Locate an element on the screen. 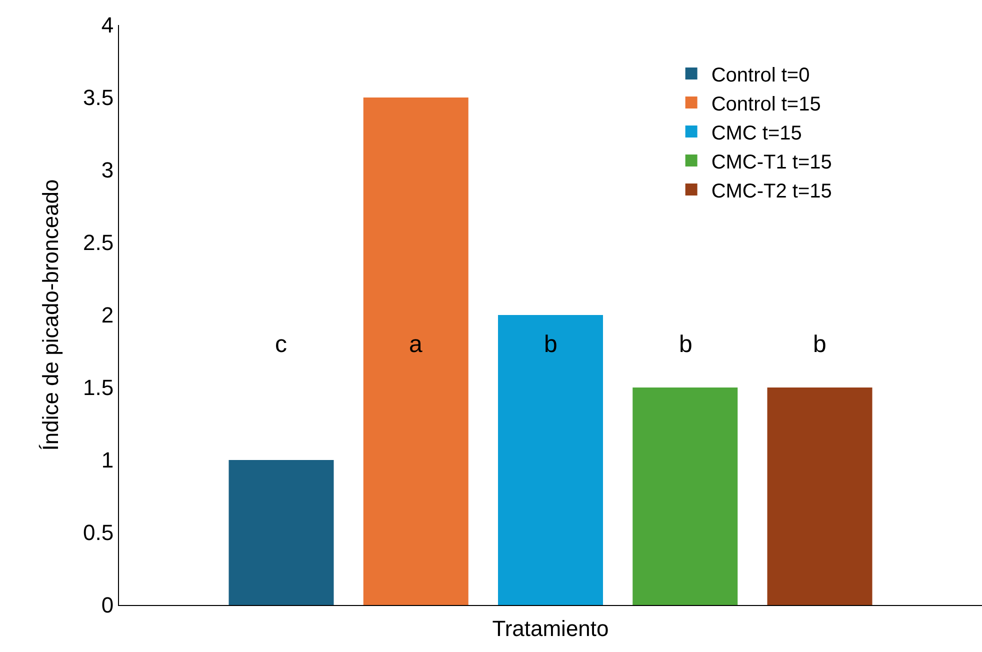 The height and width of the screenshot is (652, 982). legend-label: Control t=0 is located at coordinates (760, 75).